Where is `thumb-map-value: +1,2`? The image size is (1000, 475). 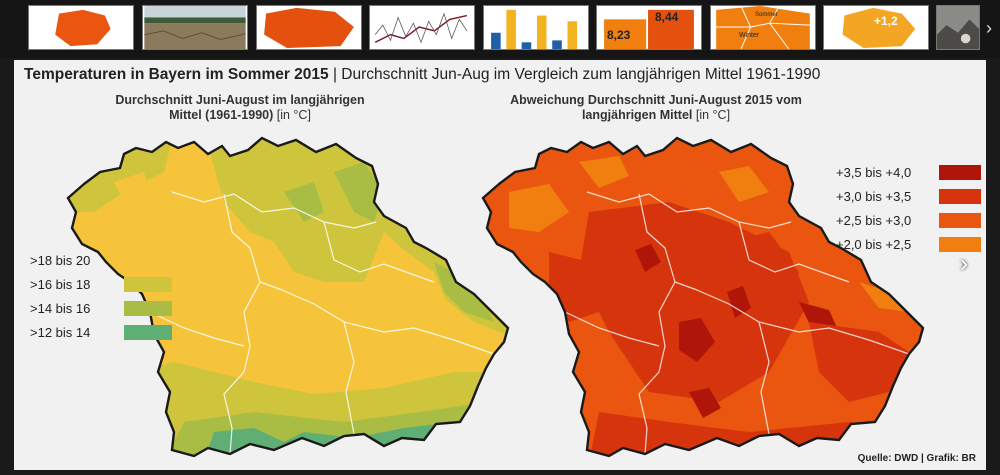
thumb-map-value: +1,2 is located at coordinates (876, 27).